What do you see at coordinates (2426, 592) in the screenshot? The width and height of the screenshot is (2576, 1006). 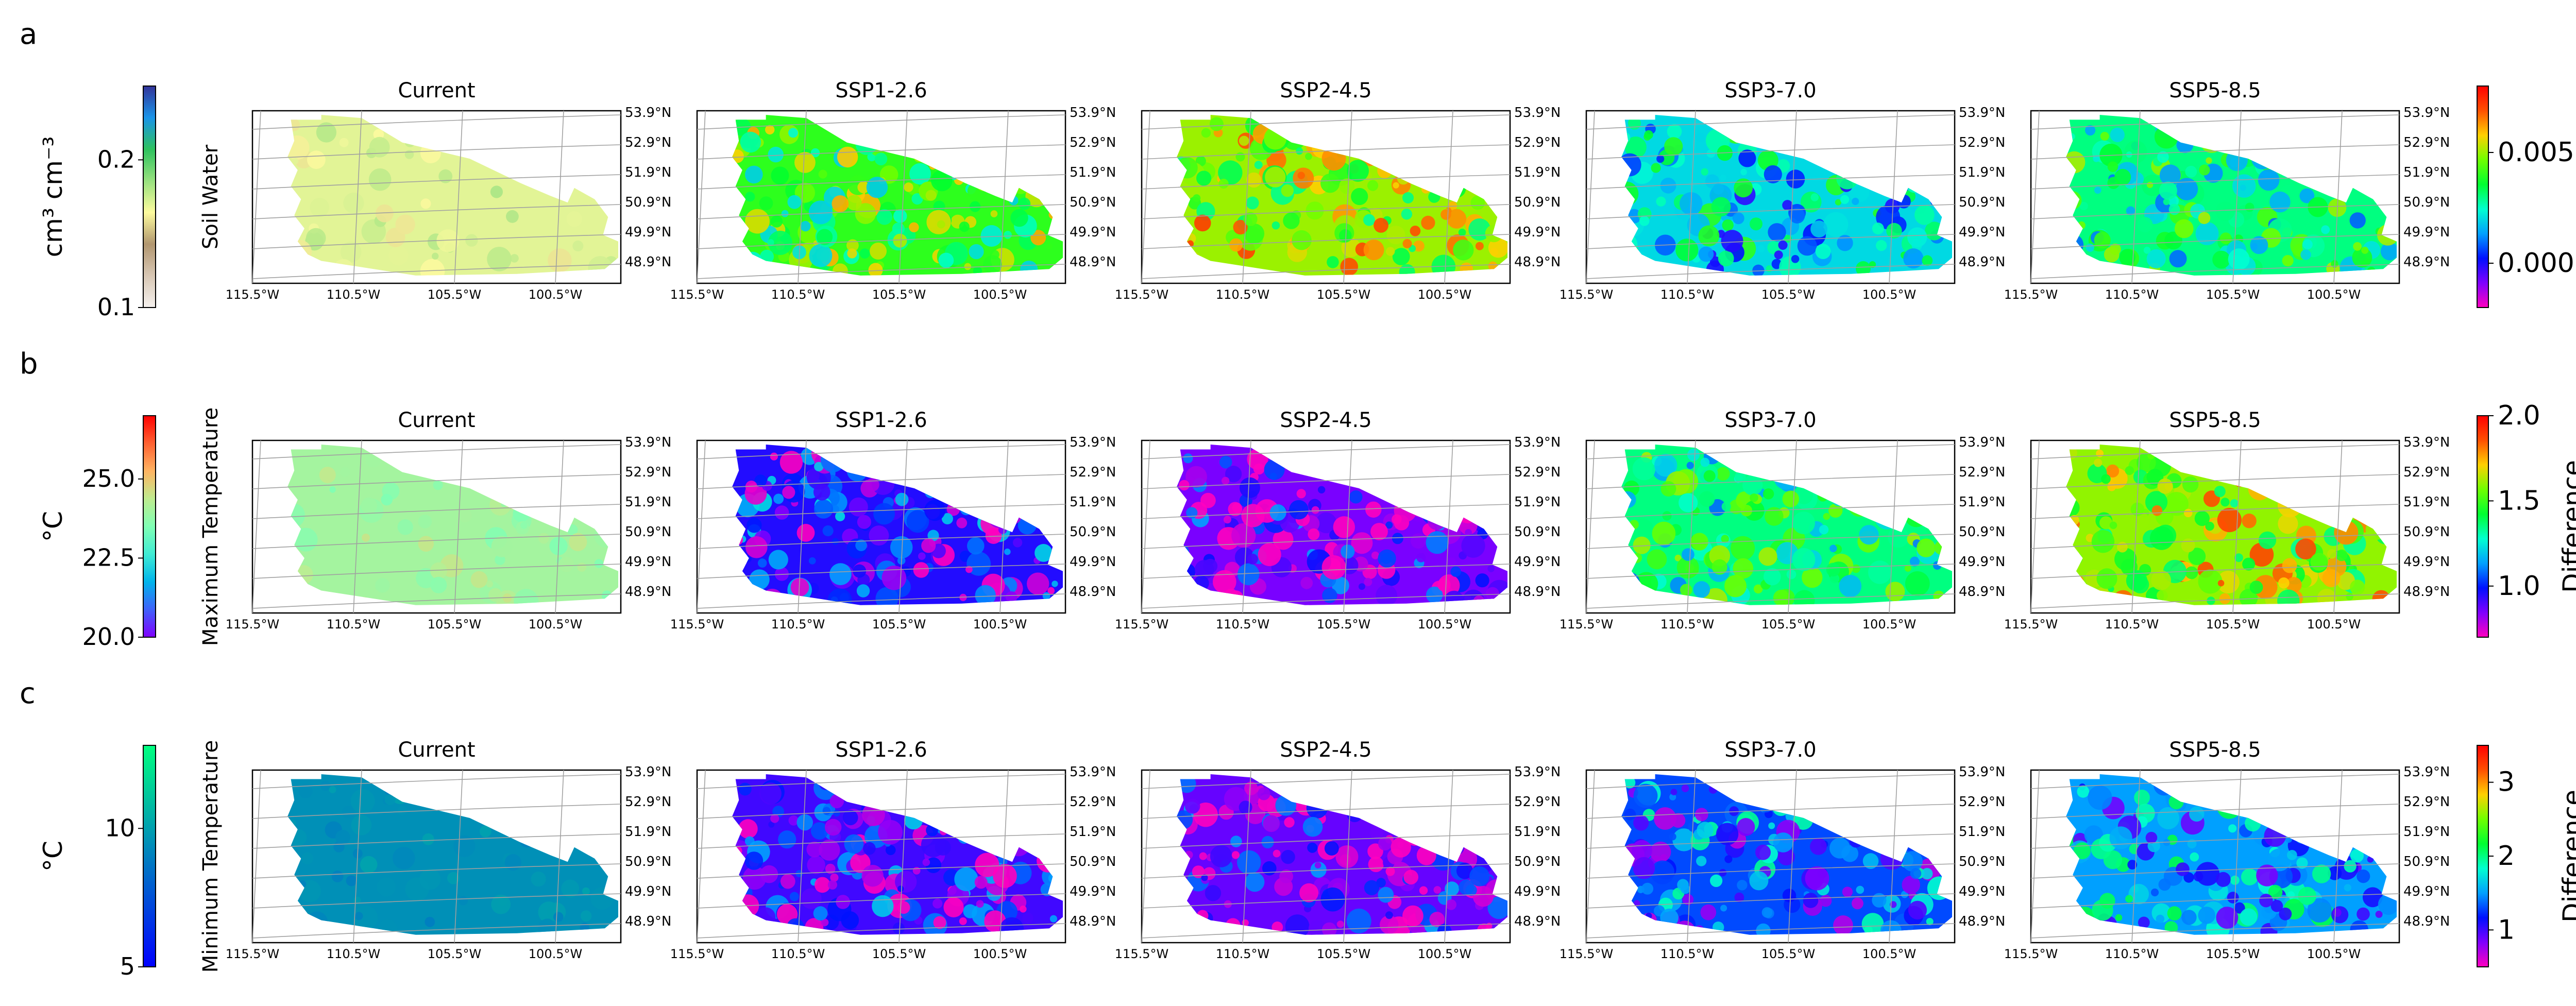 I see `lat-tick-label: 48.9°N` at bounding box center [2426, 592].